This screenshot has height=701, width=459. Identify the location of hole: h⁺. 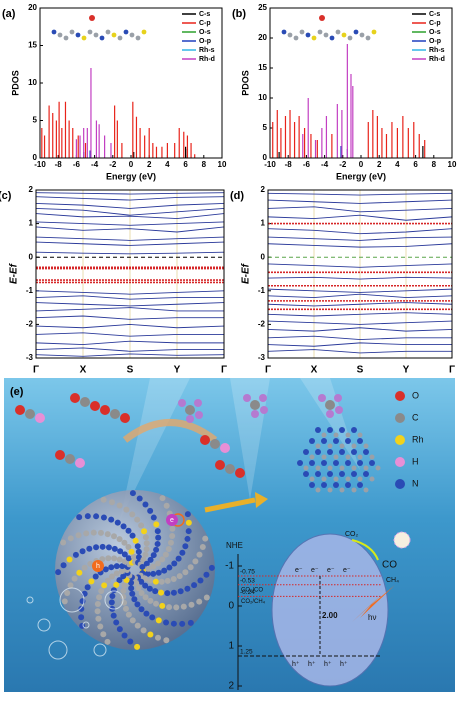
(312, 664).